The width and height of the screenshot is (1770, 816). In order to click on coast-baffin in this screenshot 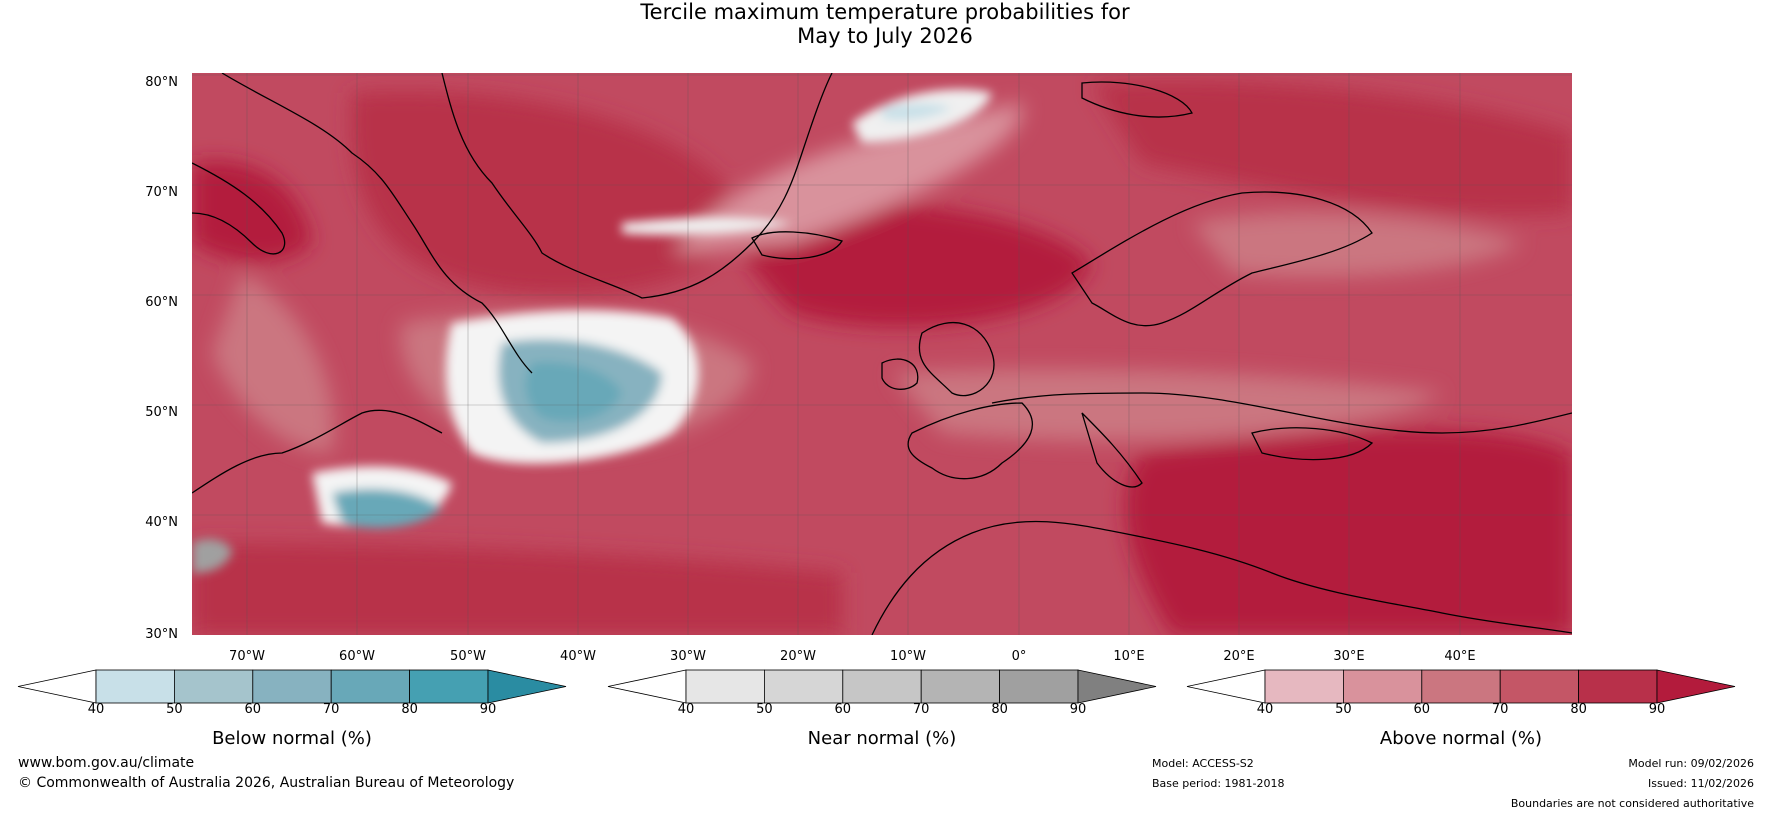, I will do `click(239, 208)`.